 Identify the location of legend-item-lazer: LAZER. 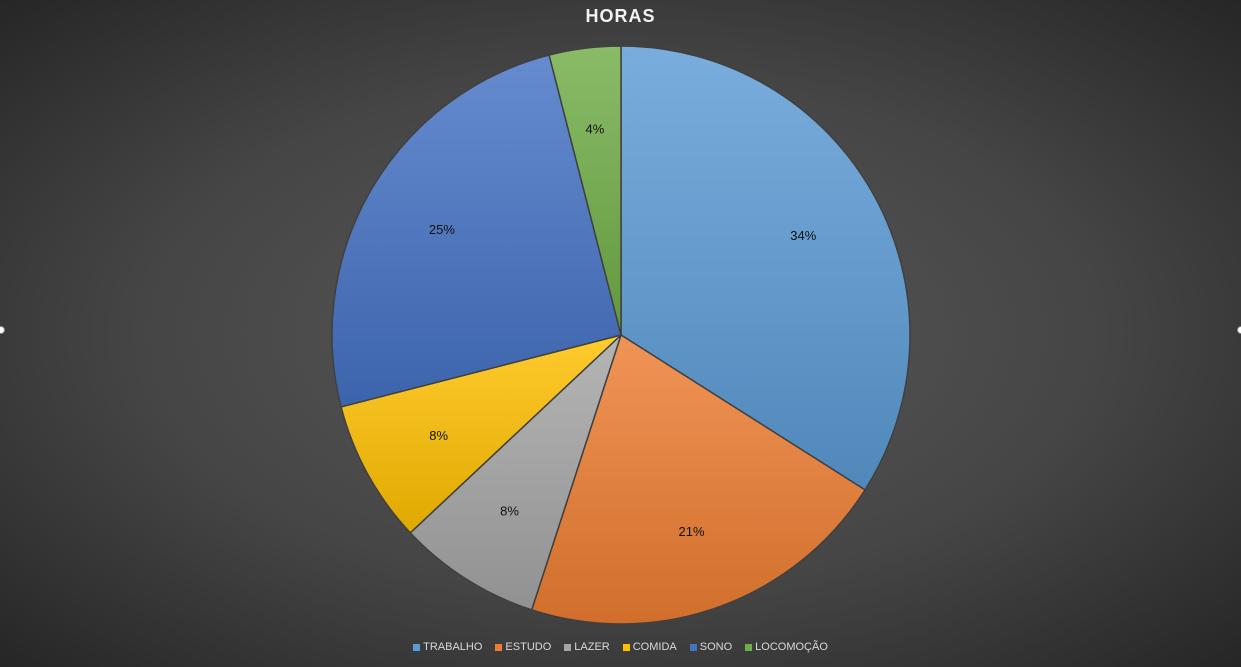
(587, 647).